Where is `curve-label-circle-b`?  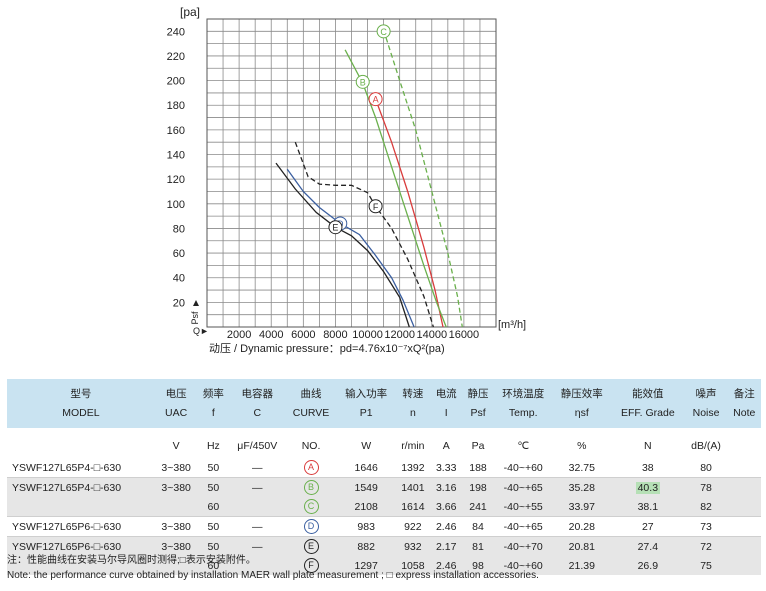 curve-label-circle-b is located at coordinates (362, 81).